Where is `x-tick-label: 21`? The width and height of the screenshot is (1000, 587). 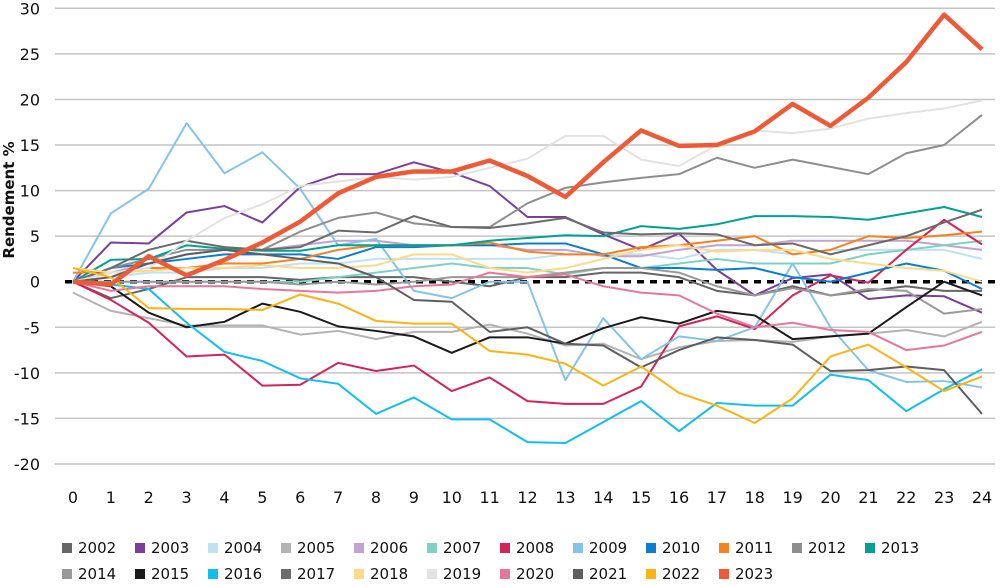 x-tick-label: 21 is located at coordinates (868, 497).